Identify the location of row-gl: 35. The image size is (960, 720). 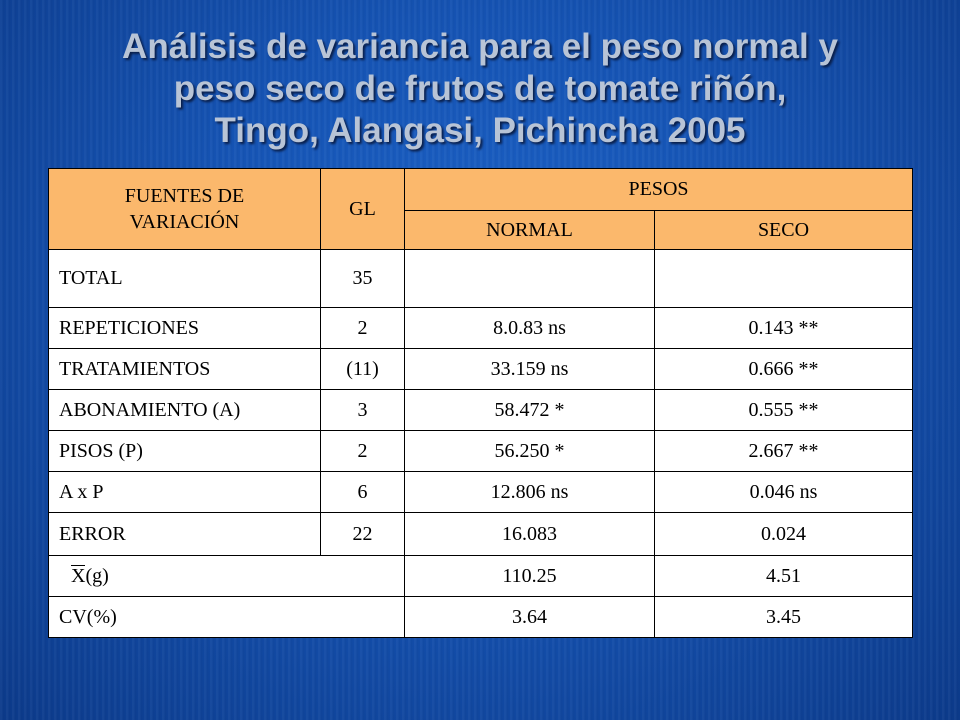
(362, 278).